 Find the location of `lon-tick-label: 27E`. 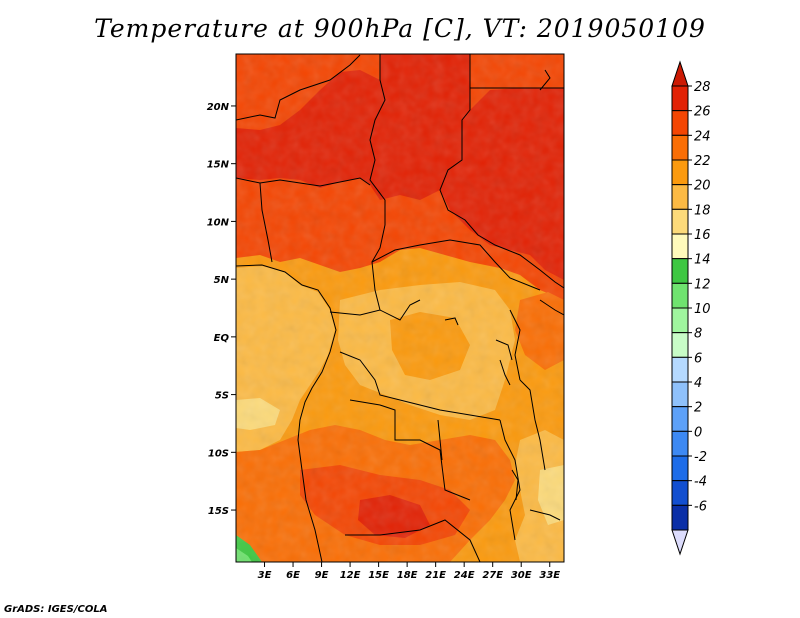

lon-tick-label: 27E is located at coordinates (492, 575).